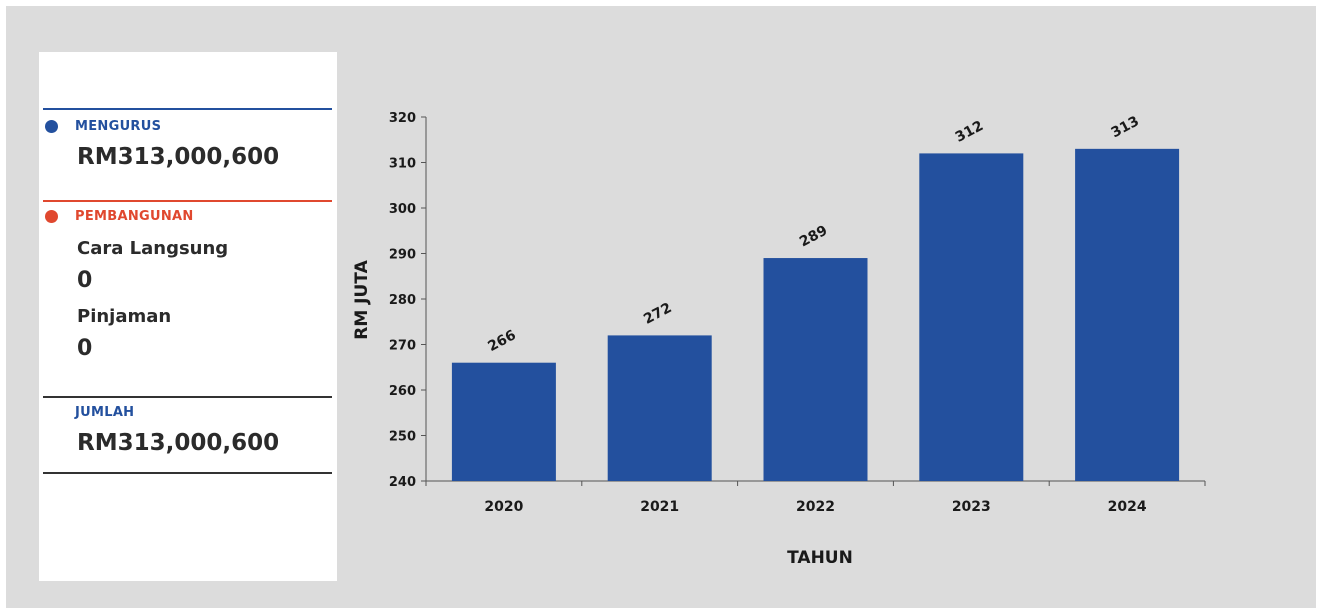  Describe the element at coordinates (402, 118) in the screenshot. I see `y-tick-label: 320` at that location.